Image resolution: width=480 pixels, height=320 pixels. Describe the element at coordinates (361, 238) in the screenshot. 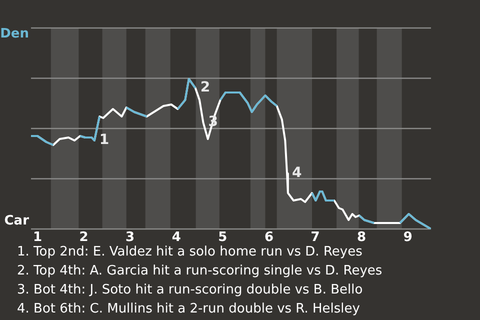

I see `x-tick-label: 8` at that location.